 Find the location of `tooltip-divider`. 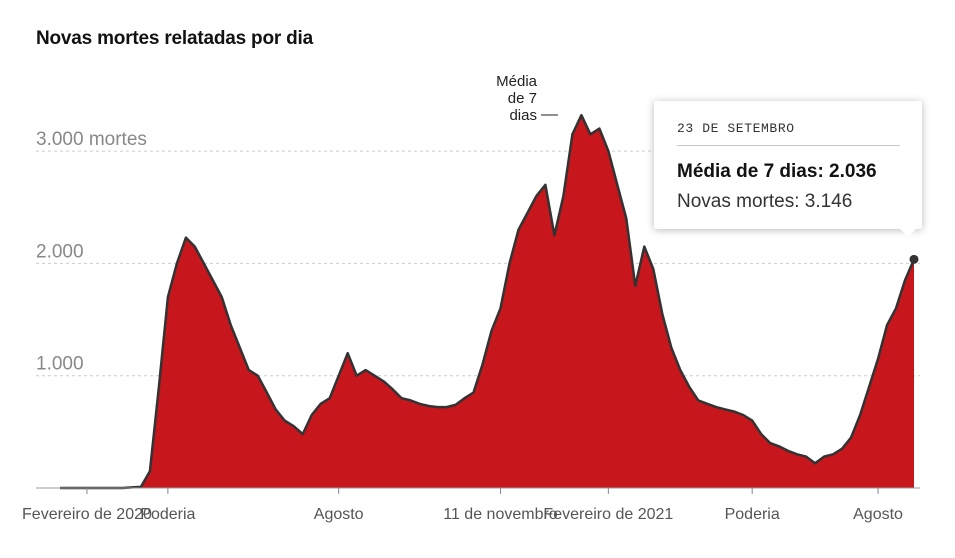

tooltip-divider is located at coordinates (788, 145).